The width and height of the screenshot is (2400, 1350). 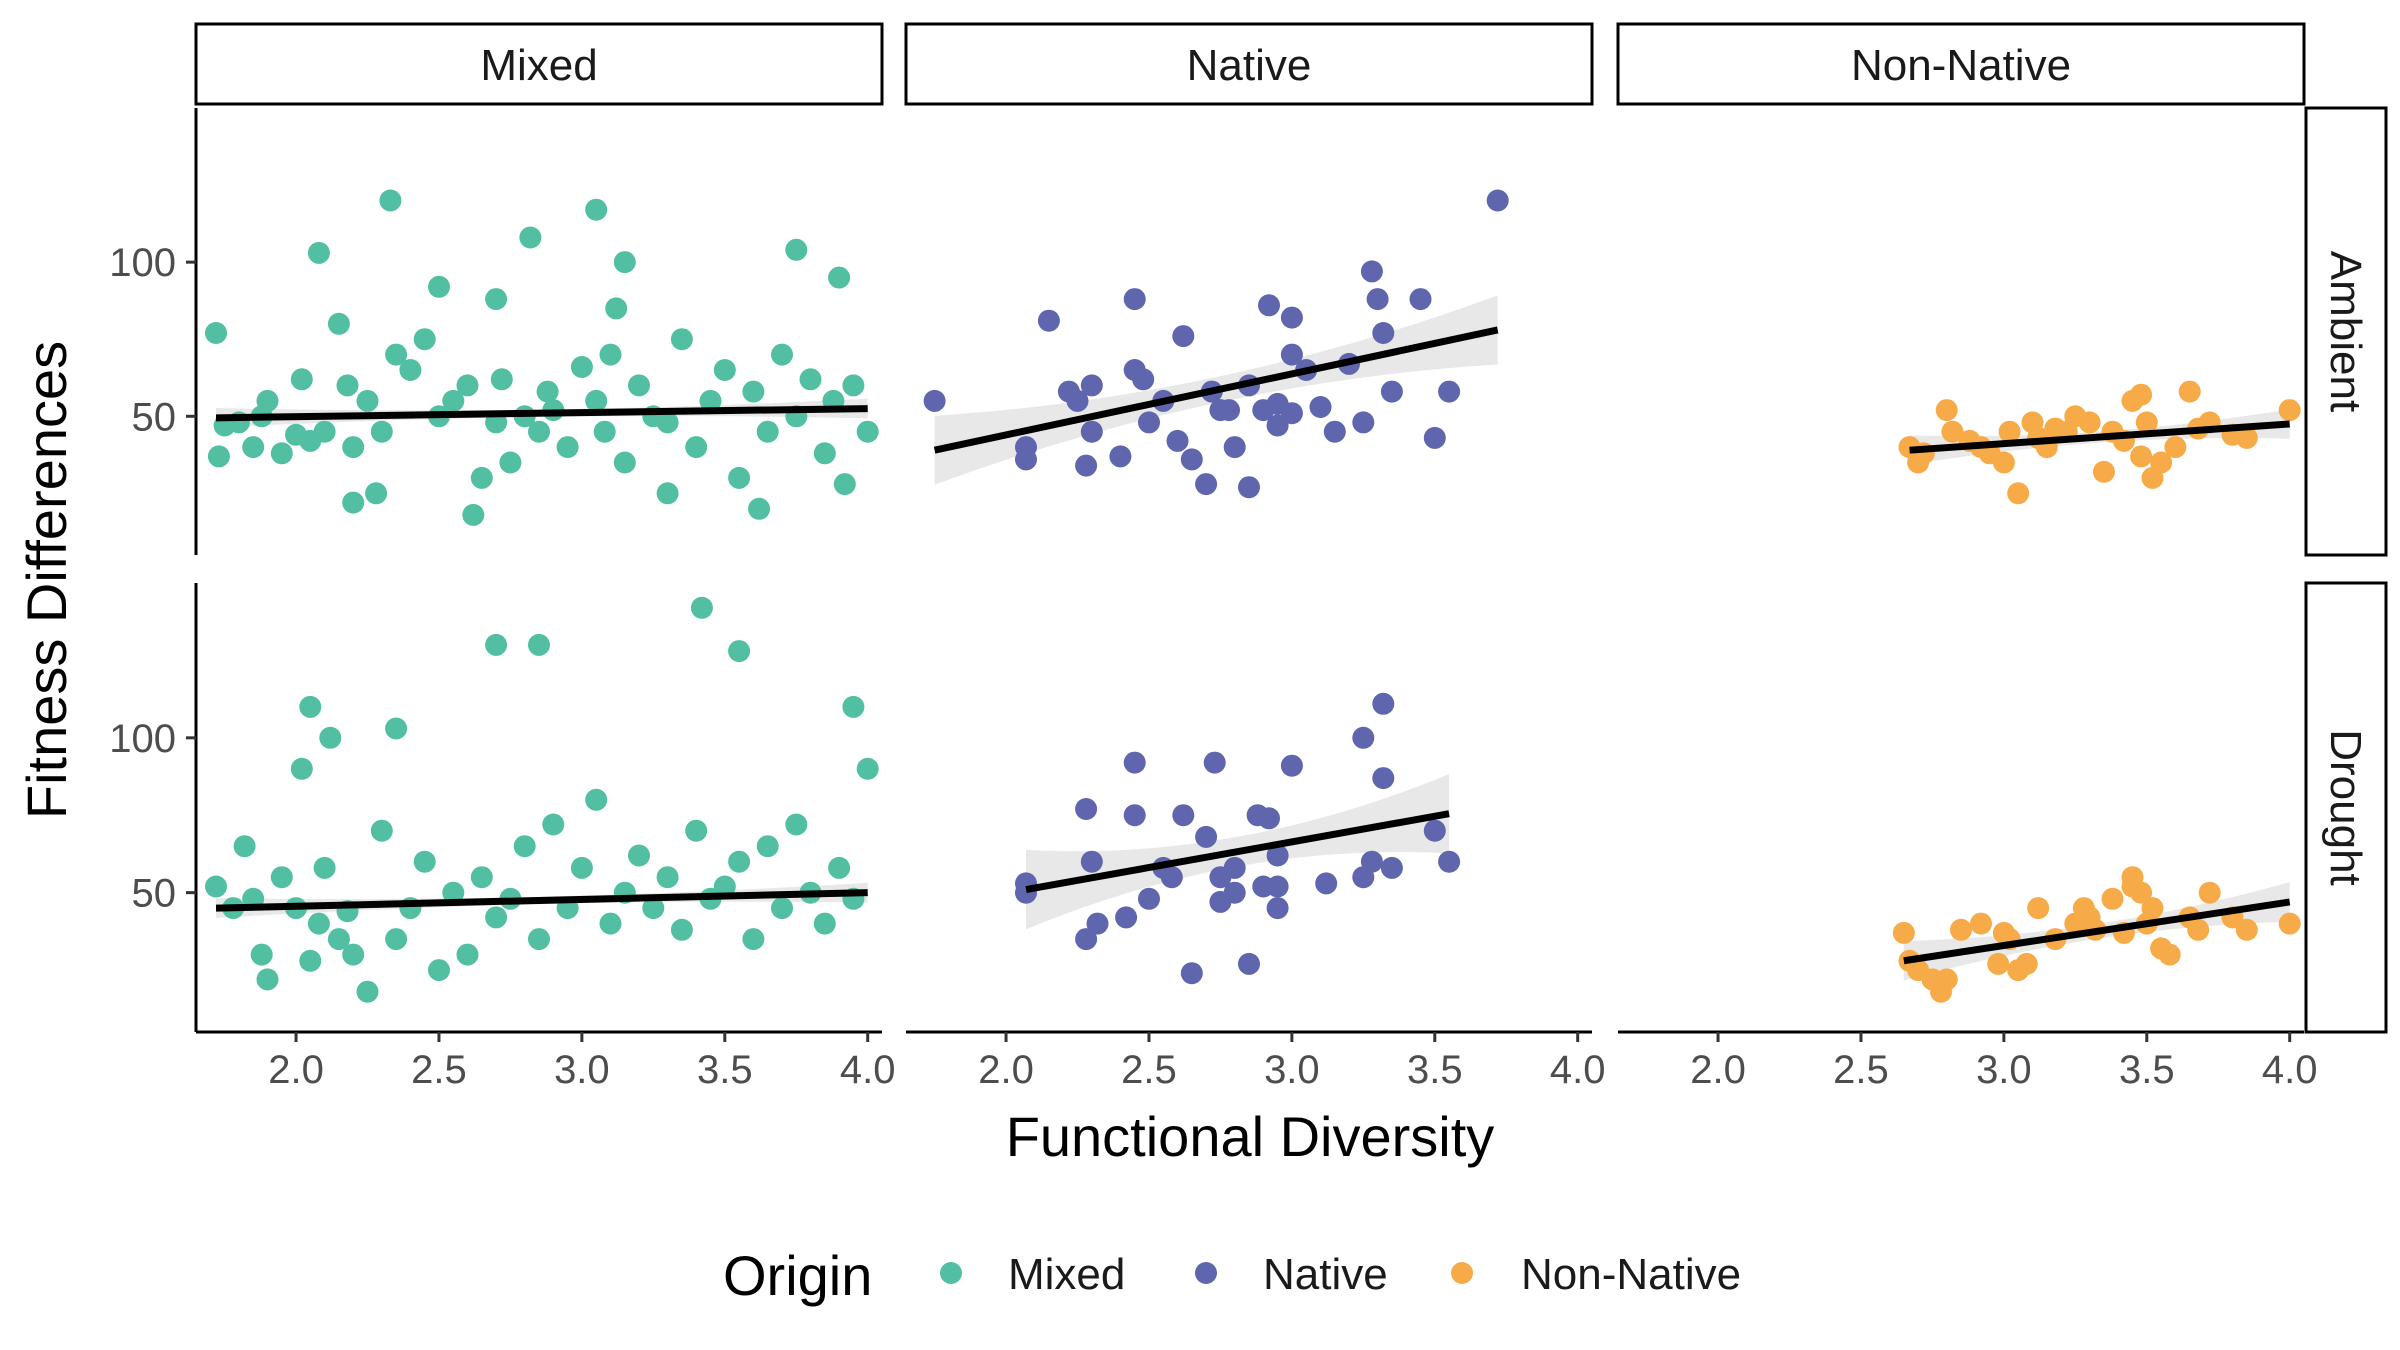 What do you see at coordinates (868, 1070) in the screenshot?
I see `x-tick-label: 4.0` at bounding box center [868, 1070].